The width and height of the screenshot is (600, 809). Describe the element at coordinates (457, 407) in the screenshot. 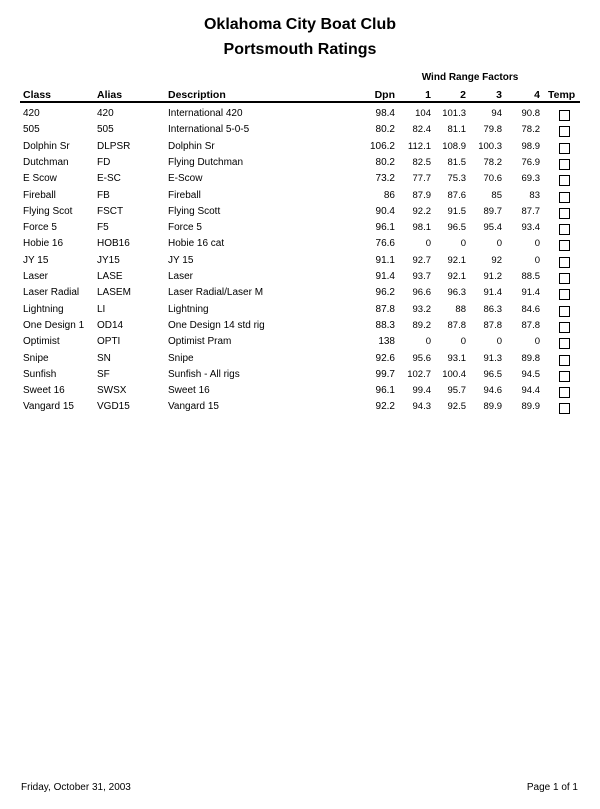

I see `cell-wind-2: 92.5` at that location.